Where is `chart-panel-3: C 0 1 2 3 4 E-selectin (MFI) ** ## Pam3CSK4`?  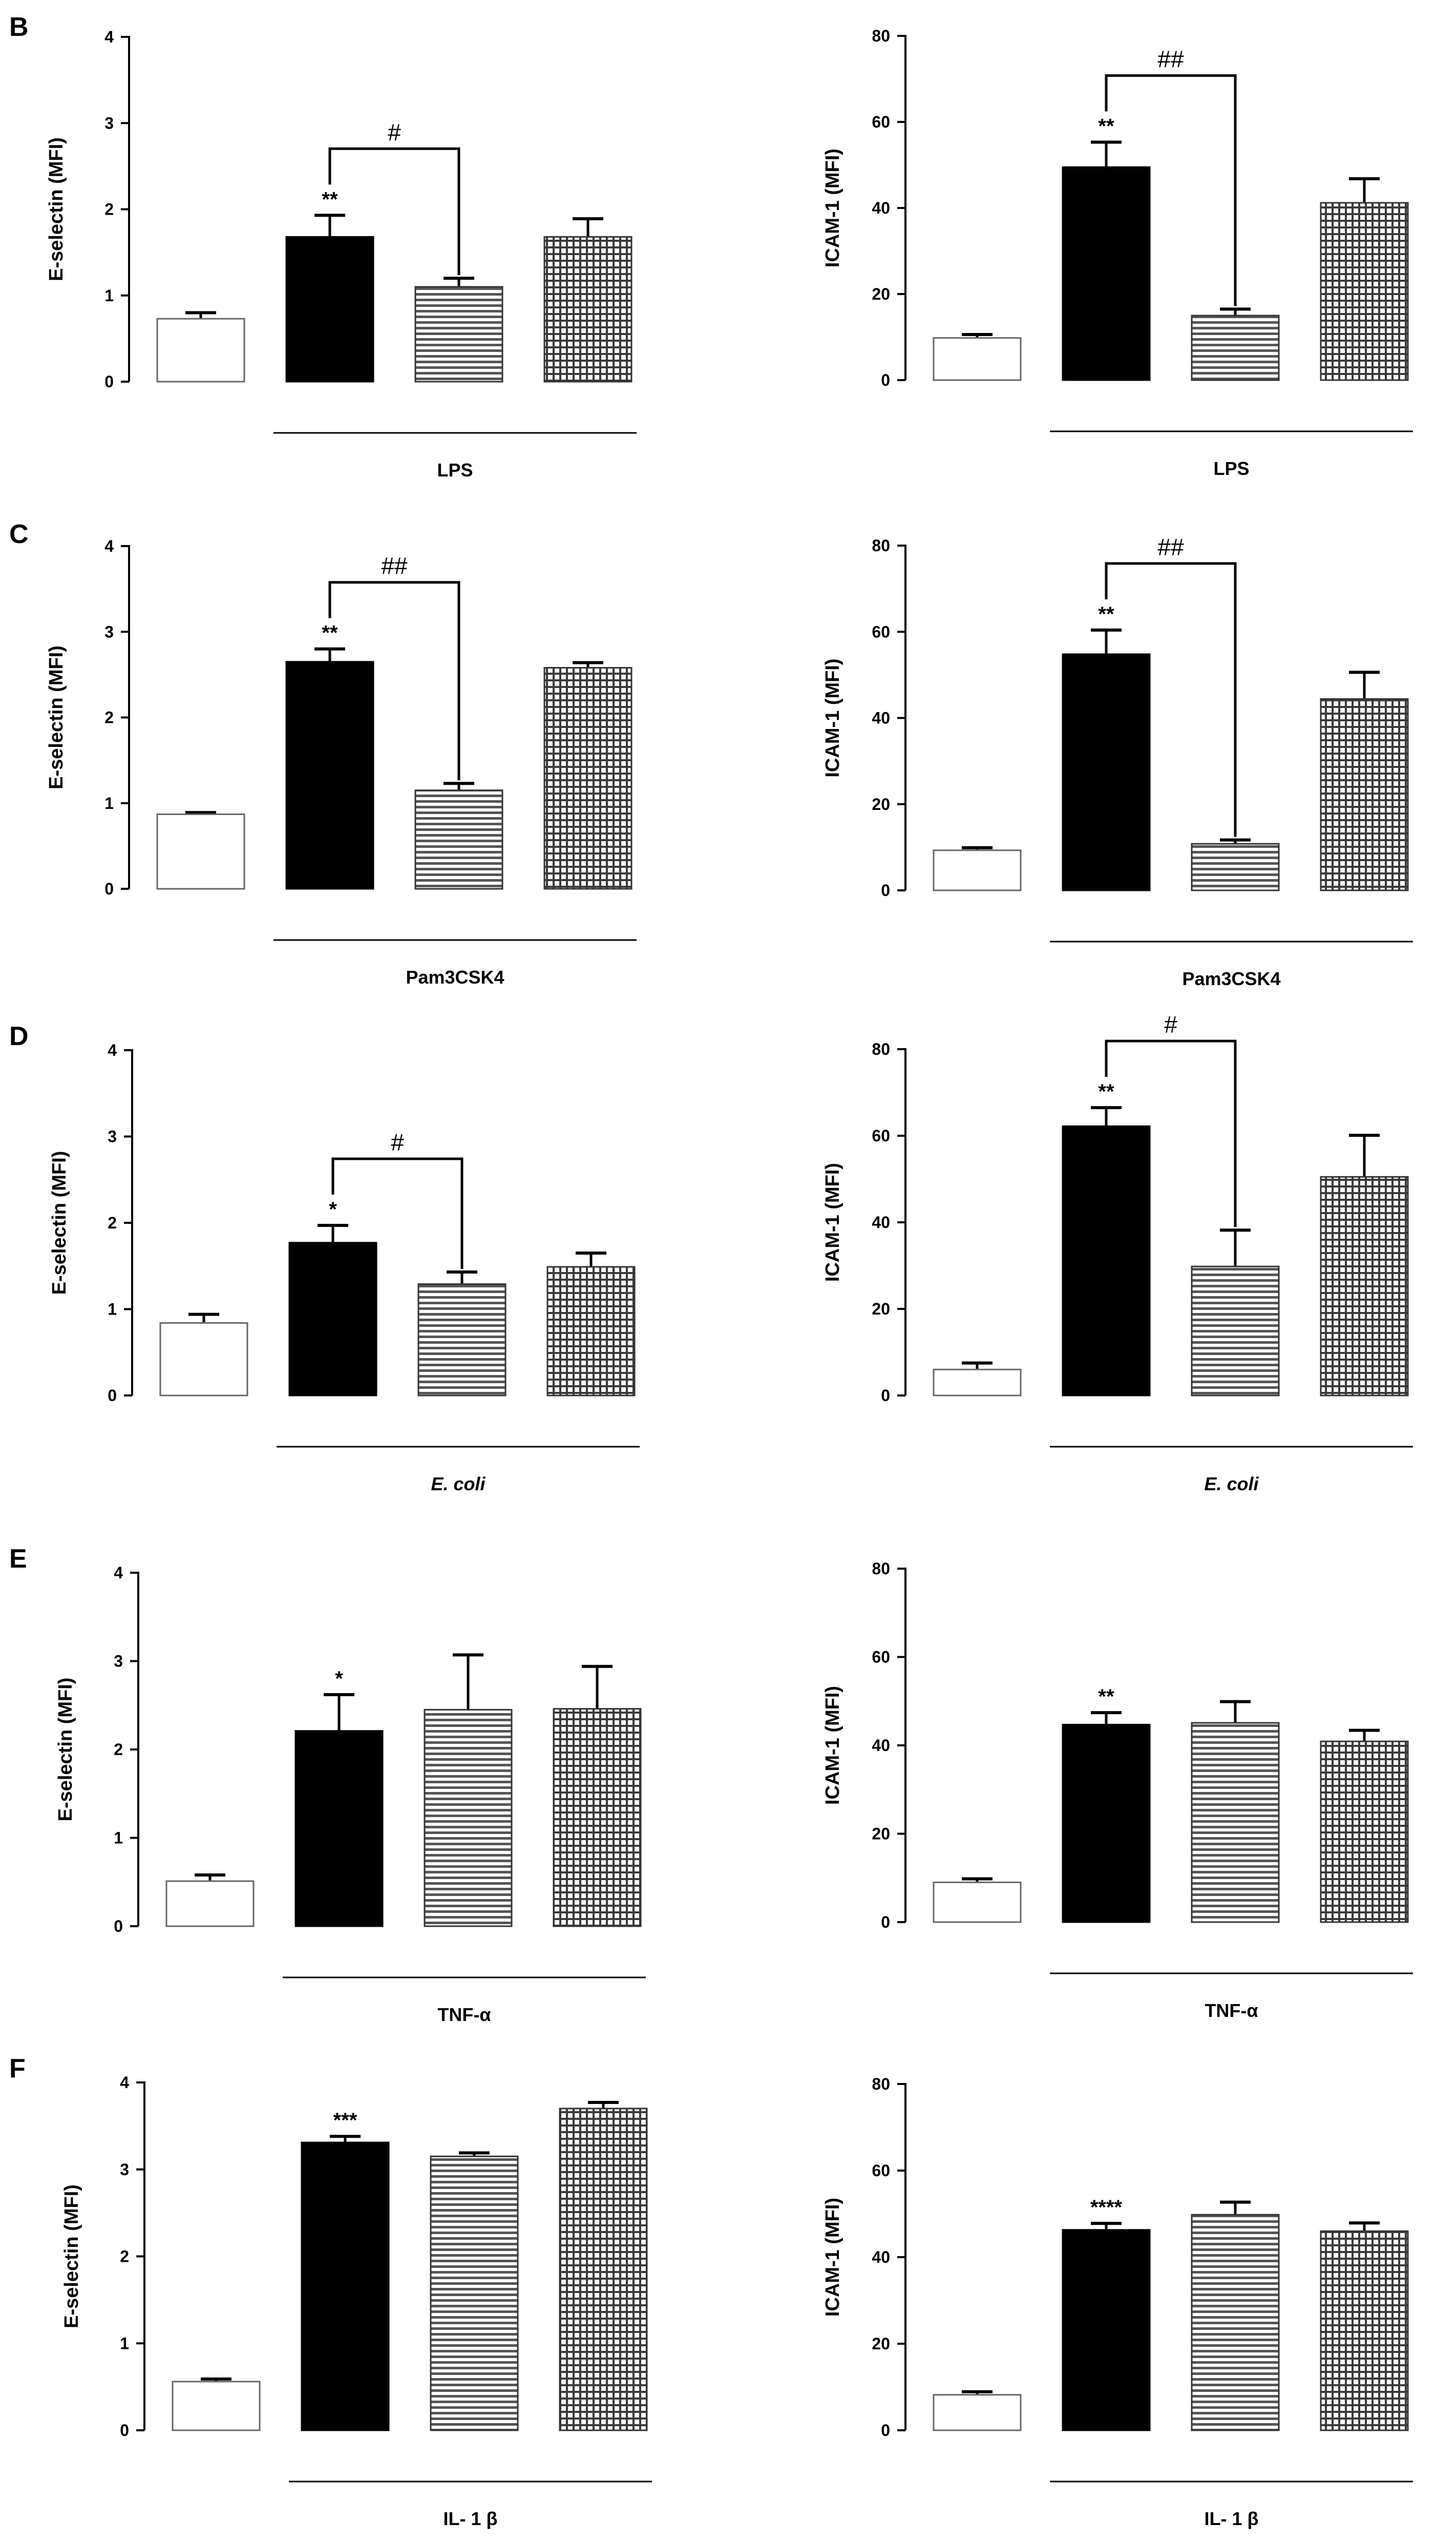 chart-panel-3: C 0 1 2 3 4 E-selectin (MFI) ** ## Pam3CSK4 is located at coordinates (323, 754).